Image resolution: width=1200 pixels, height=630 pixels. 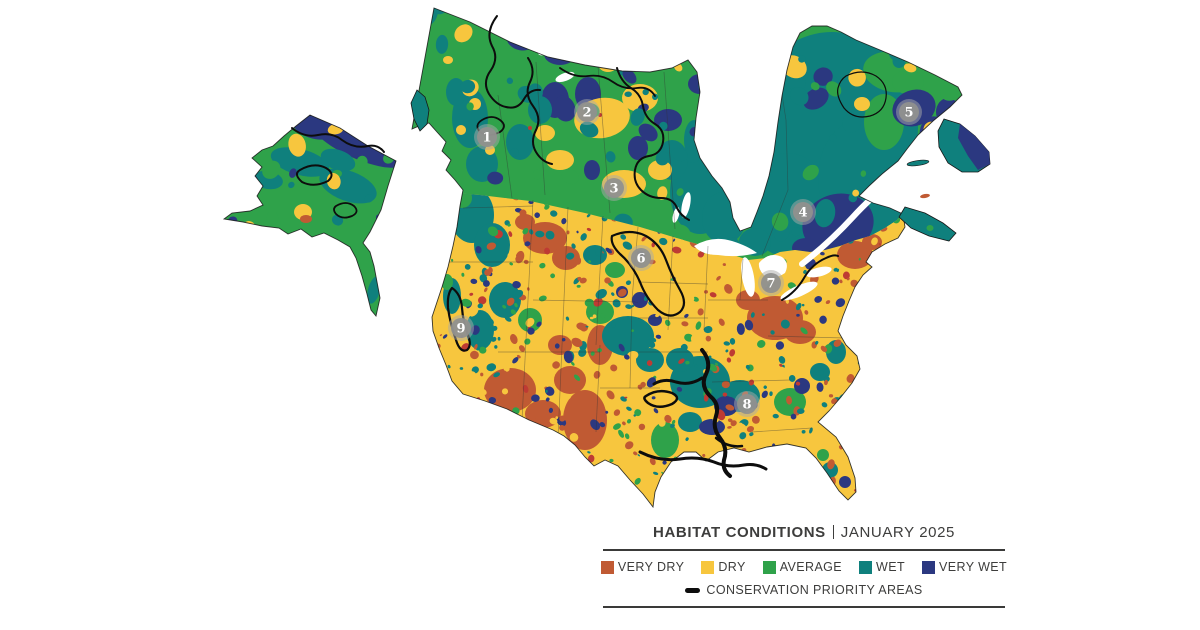 I want to click on wet-swatch, so click(x=866, y=567).